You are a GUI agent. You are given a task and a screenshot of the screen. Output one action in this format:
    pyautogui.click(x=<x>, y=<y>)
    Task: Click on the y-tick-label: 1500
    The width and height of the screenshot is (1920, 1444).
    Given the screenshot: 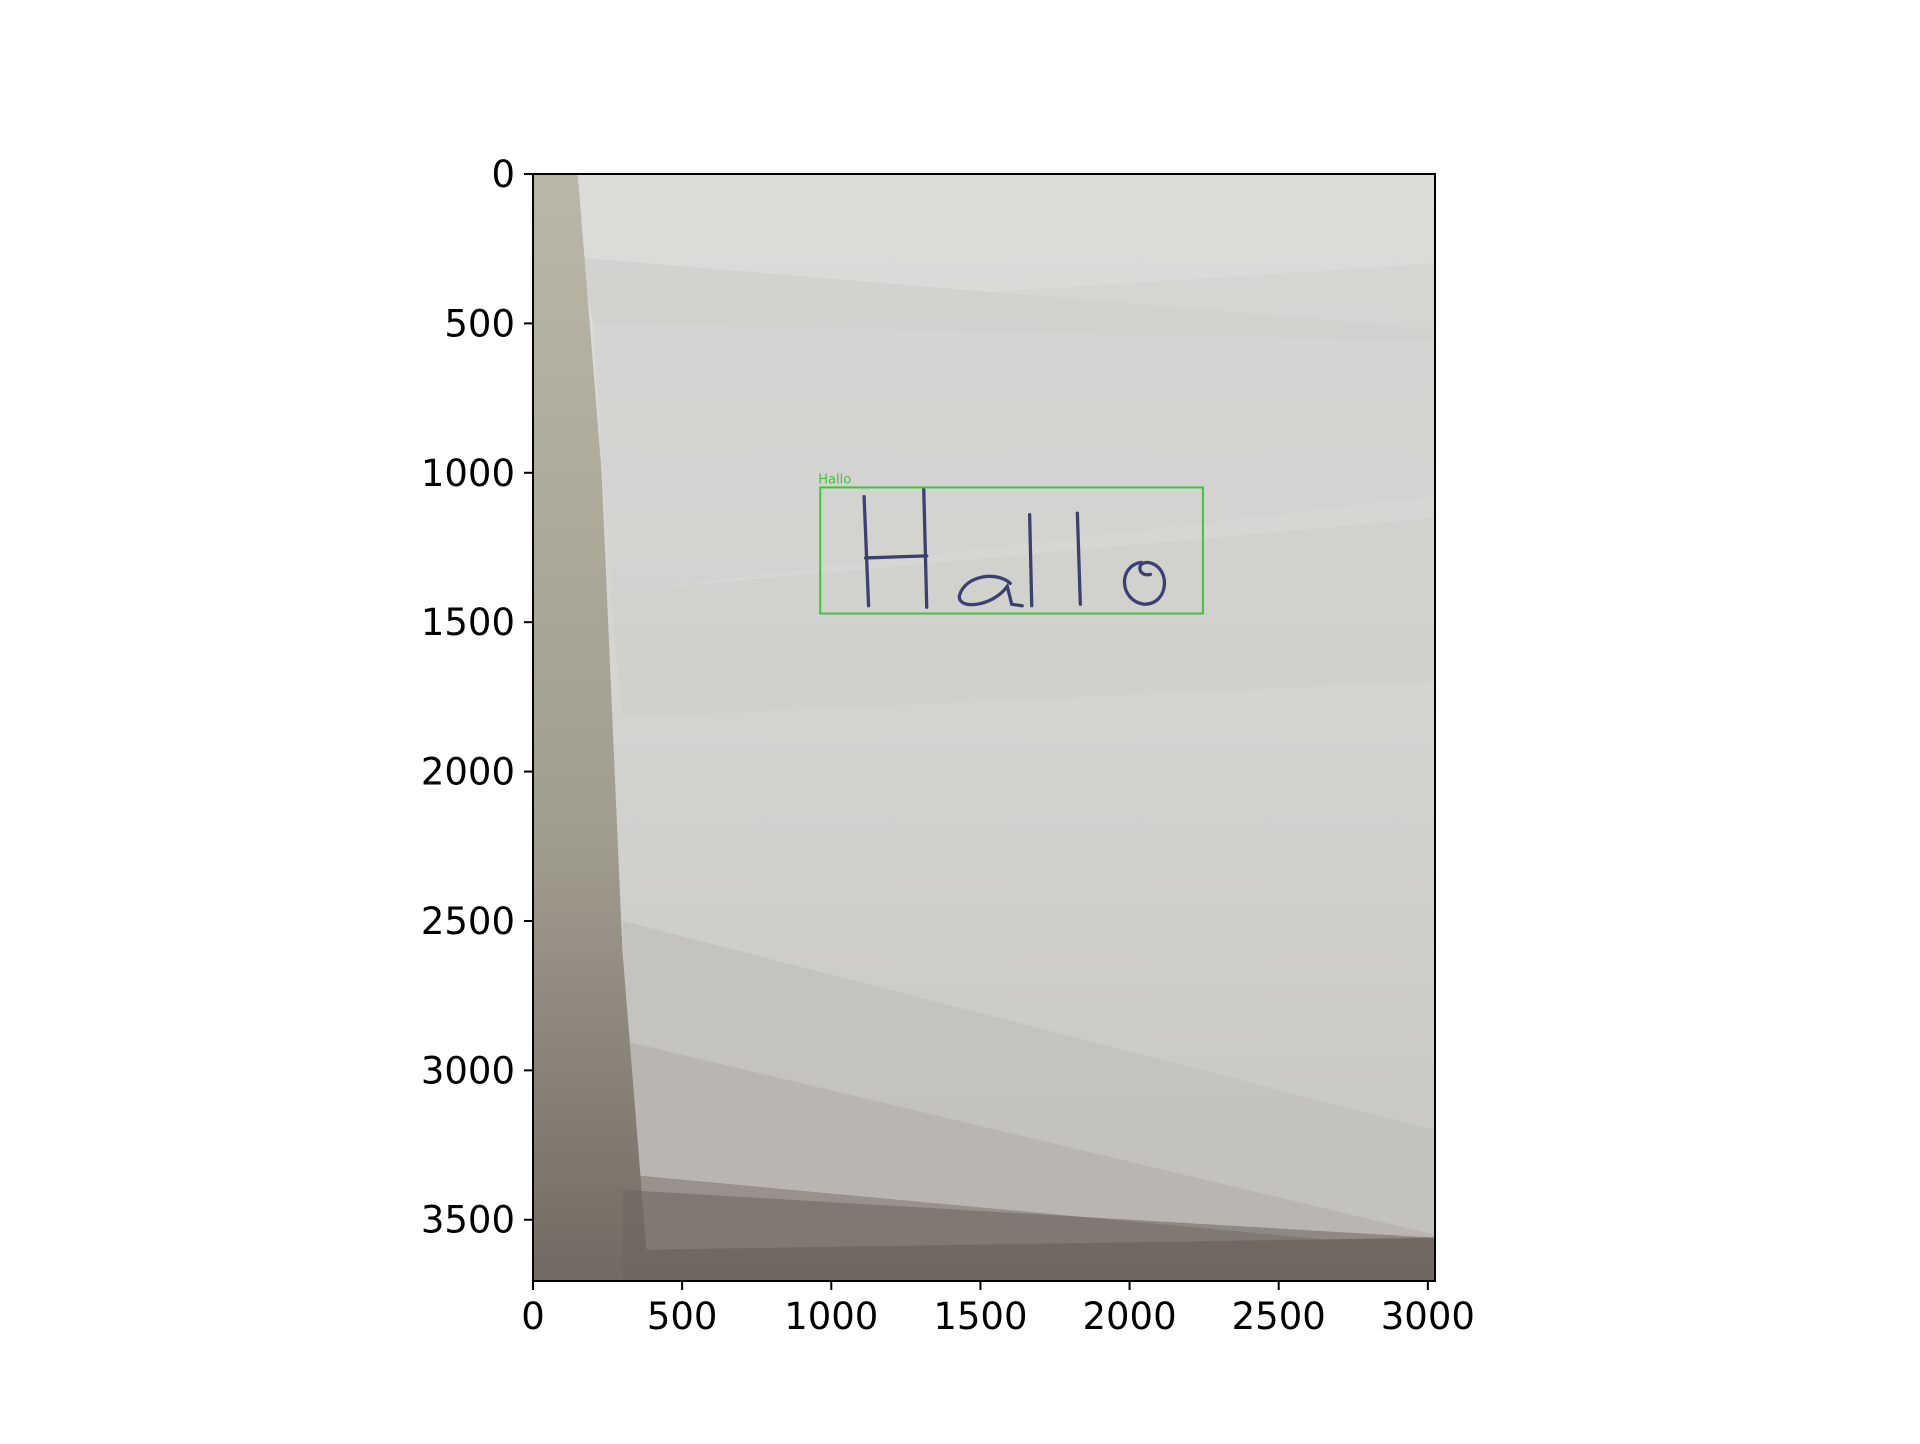 What is the action you would take?
    pyautogui.click(x=468, y=622)
    